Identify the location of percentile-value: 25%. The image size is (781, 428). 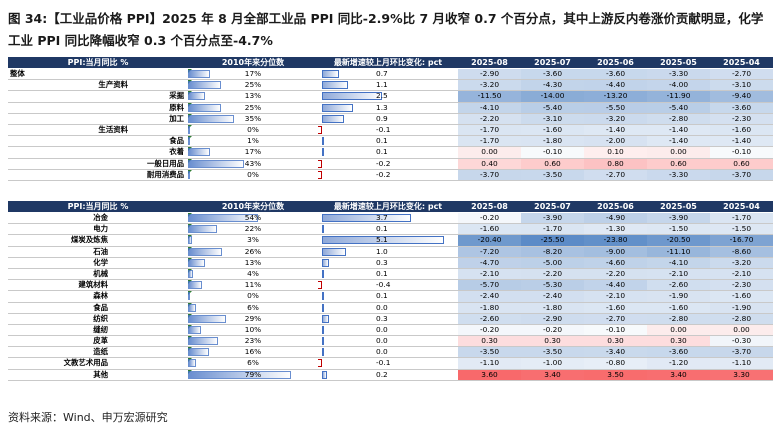
(253, 107).